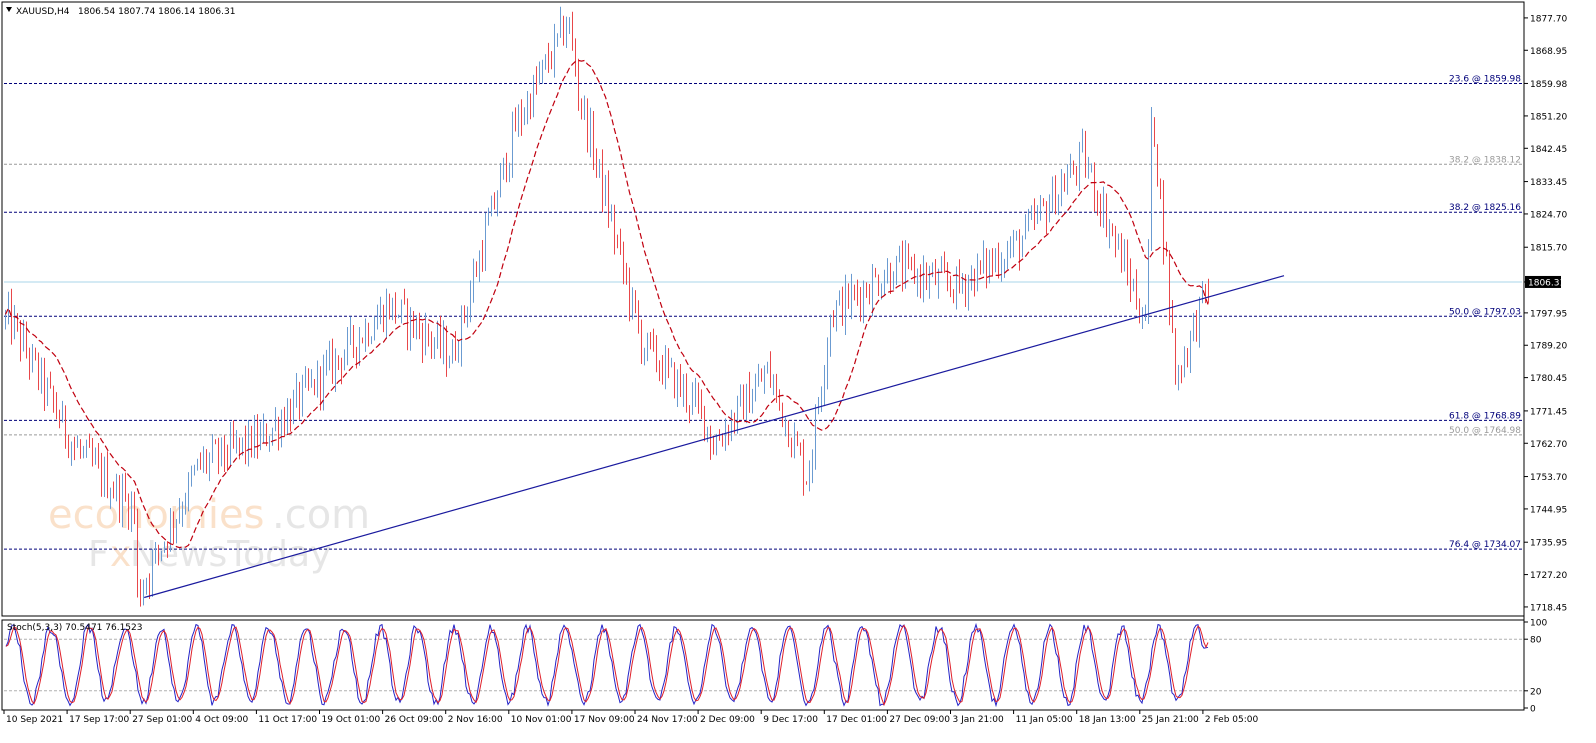 The height and width of the screenshot is (743, 1596). What do you see at coordinates (1546, 283) in the screenshot?
I see `current-price-label: 1806.31` at bounding box center [1546, 283].